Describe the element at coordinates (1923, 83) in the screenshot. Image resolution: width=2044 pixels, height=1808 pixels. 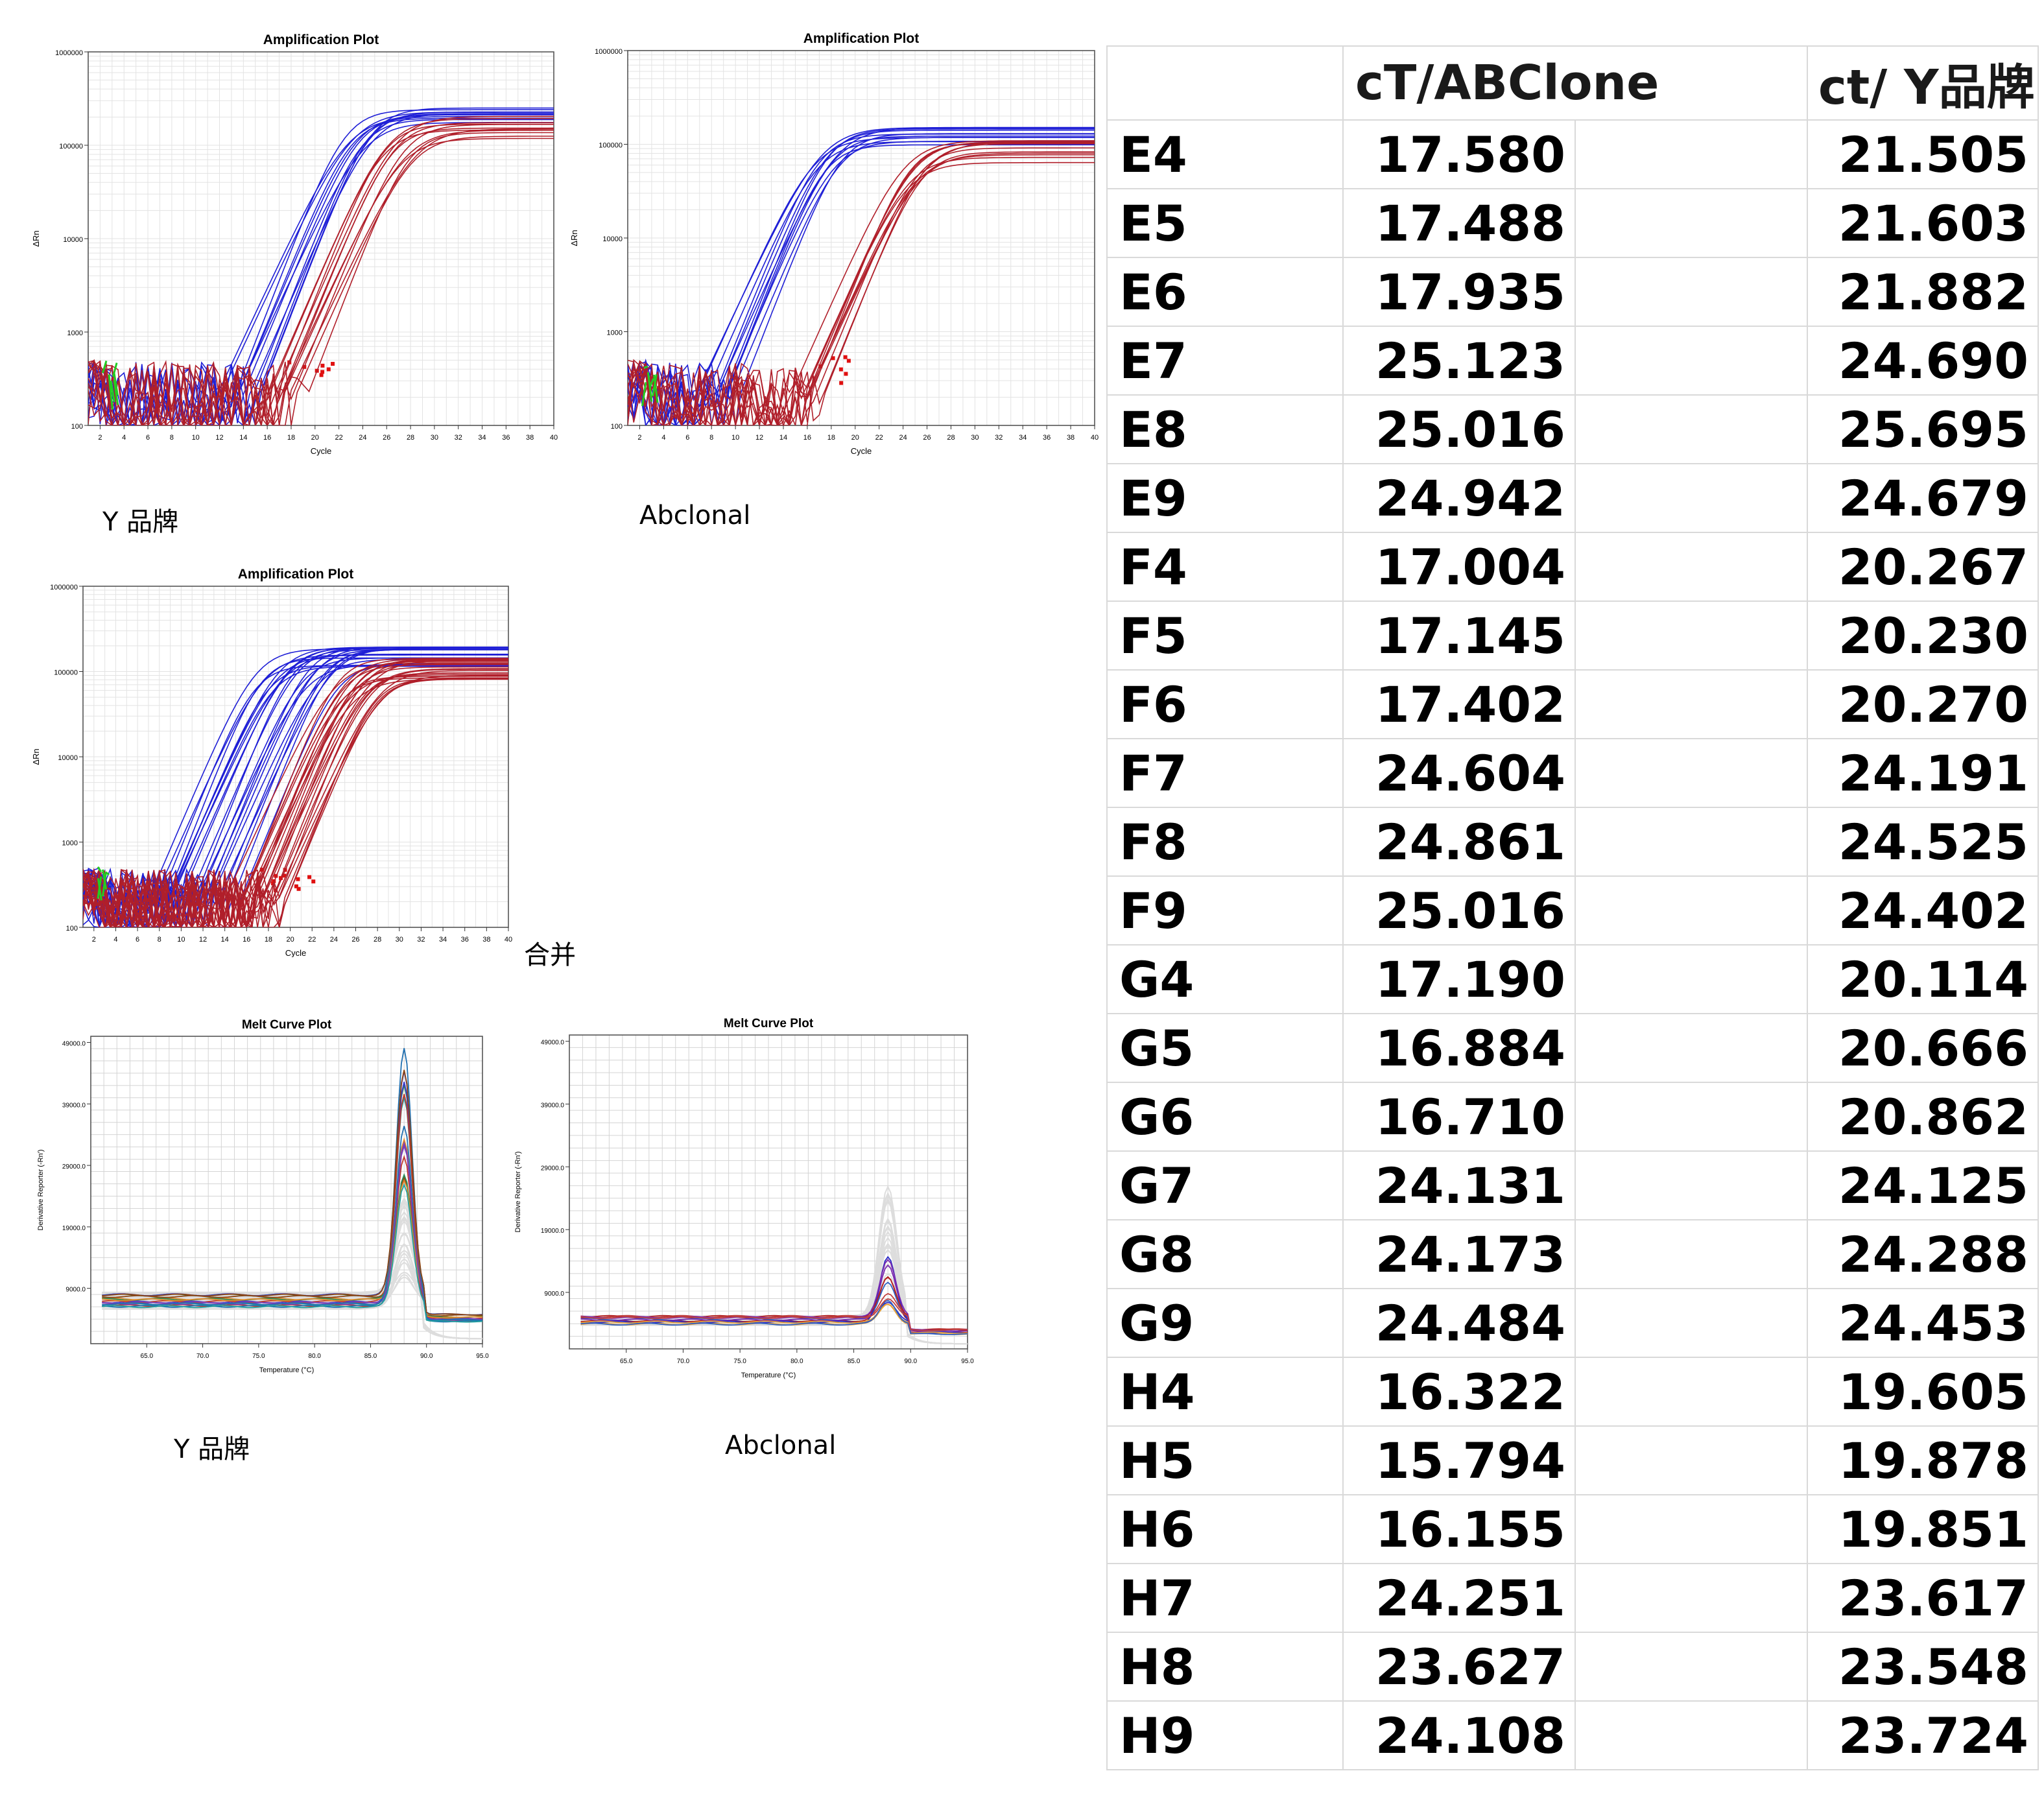
I see `column-header-y-brand: ct/ Y品牌` at that location.